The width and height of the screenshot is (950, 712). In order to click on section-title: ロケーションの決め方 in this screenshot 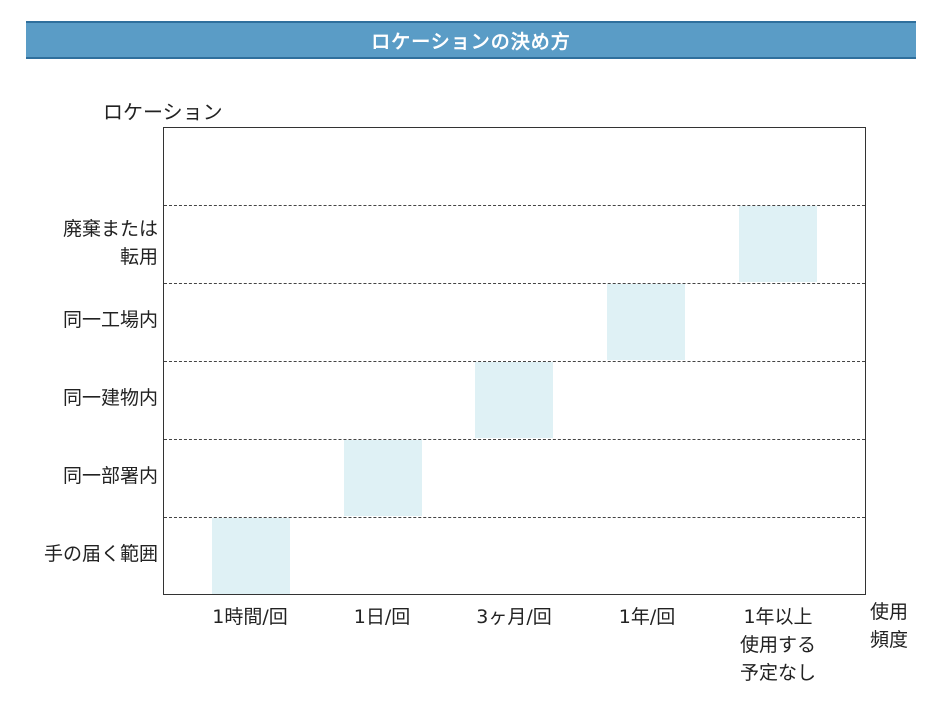, I will do `click(471, 41)`.